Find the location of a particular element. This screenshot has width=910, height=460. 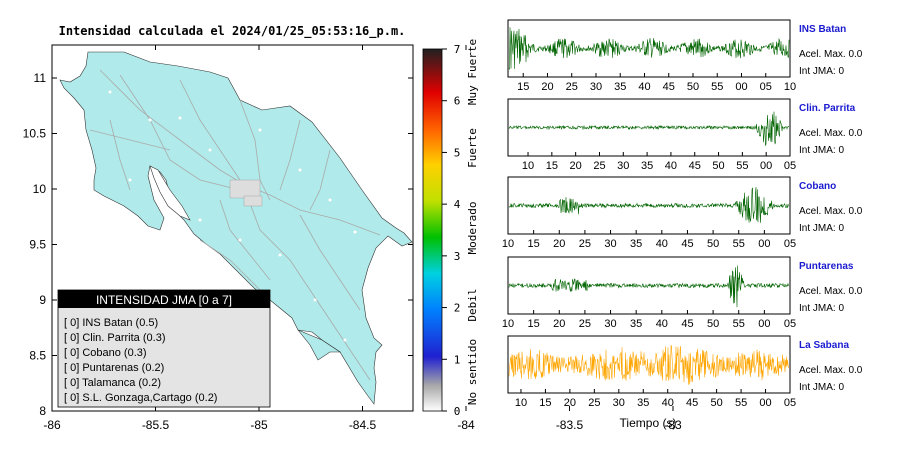

legend-item: [ 0] Clin. Parrita (0.3) is located at coordinates (114, 338).